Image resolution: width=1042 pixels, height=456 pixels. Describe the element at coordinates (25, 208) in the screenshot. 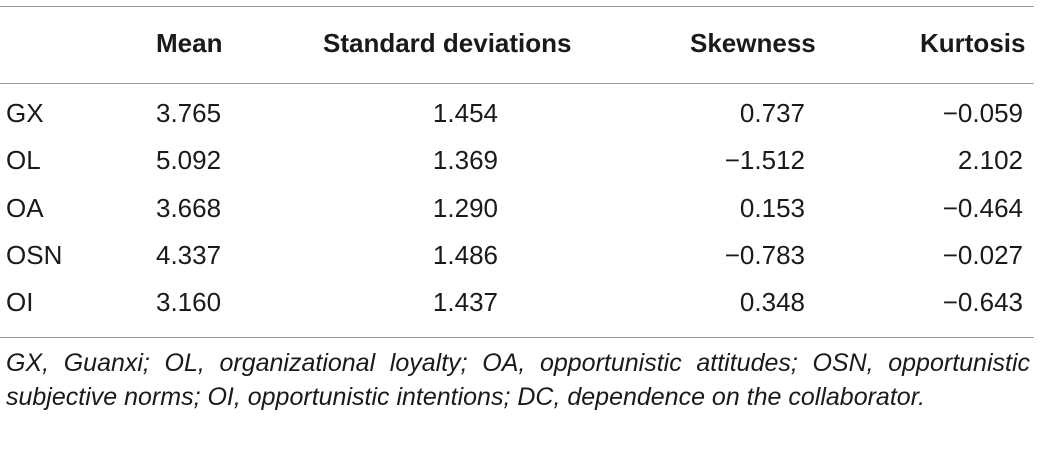

I see `row-label: OA` at that location.